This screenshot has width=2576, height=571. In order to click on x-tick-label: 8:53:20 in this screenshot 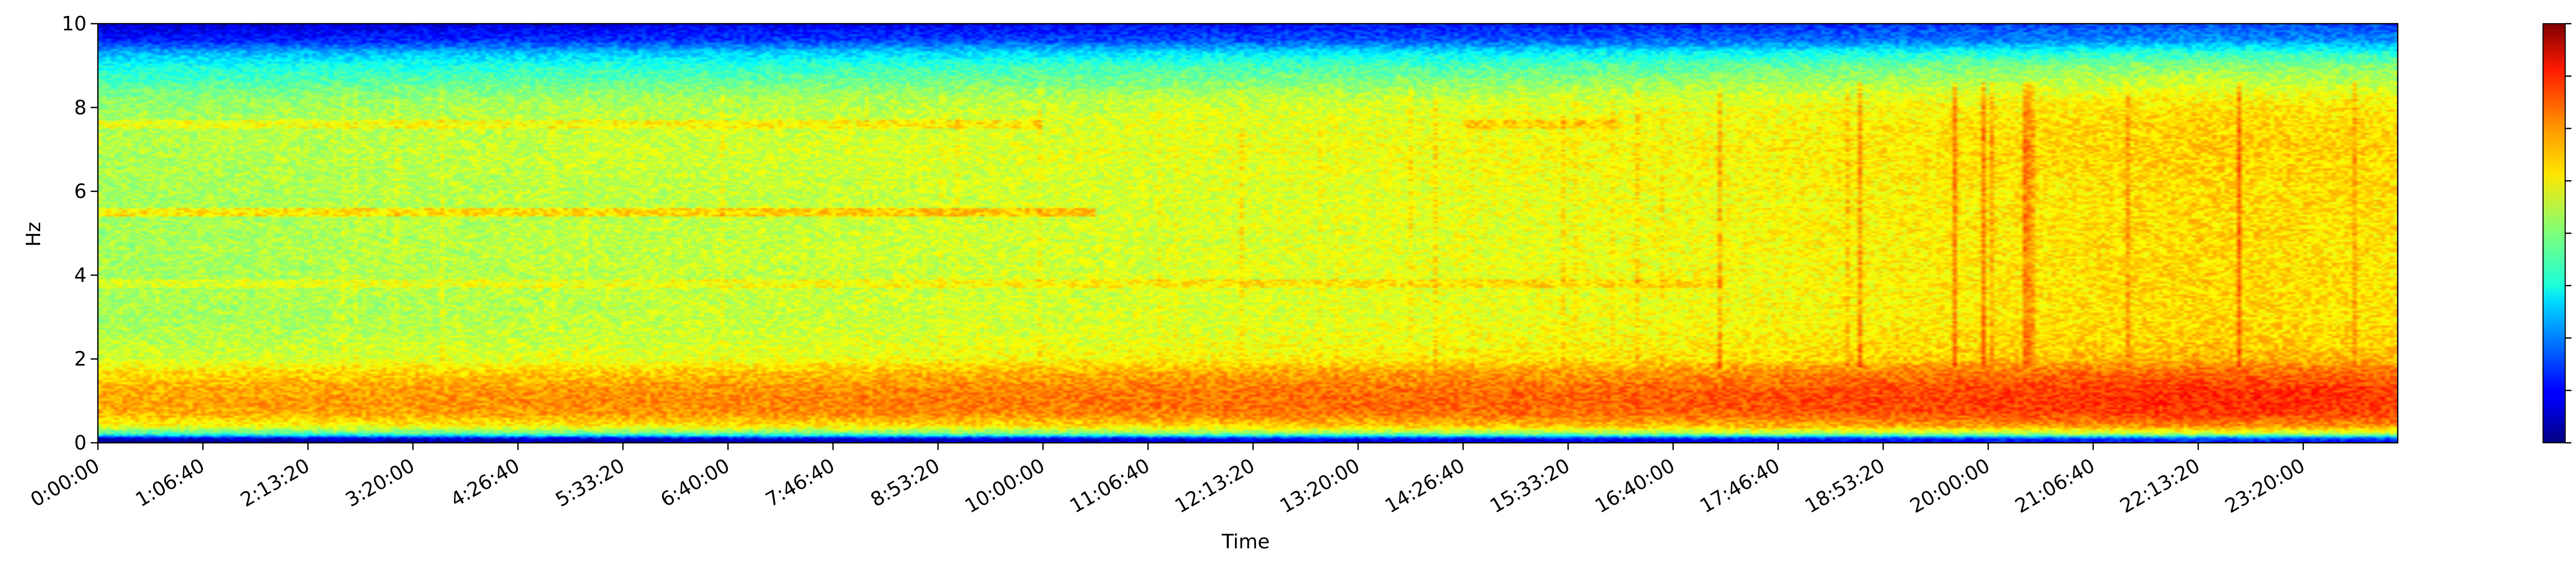, I will do `click(905, 483)`.